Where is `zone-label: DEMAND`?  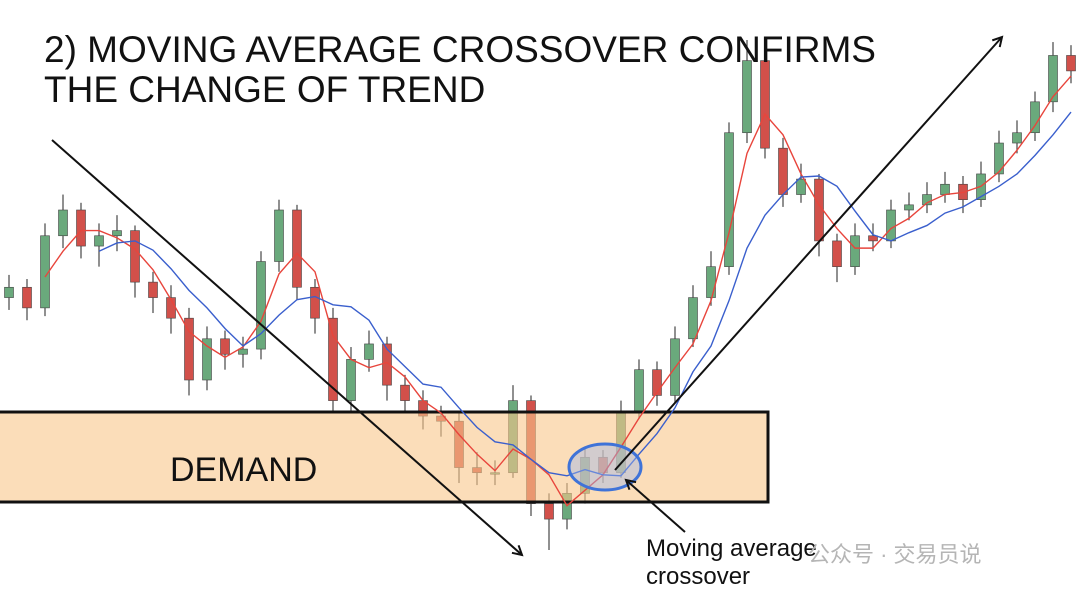
zone-label: DEMAND is located at coordinates (243, 470).